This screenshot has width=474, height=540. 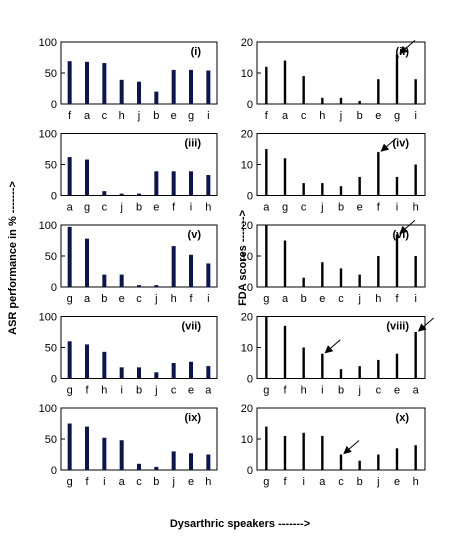 What do you see at coordinates (403, 52) in the screenshot?
I see `panel-label: (ii)` at bounding box center [403, 52].